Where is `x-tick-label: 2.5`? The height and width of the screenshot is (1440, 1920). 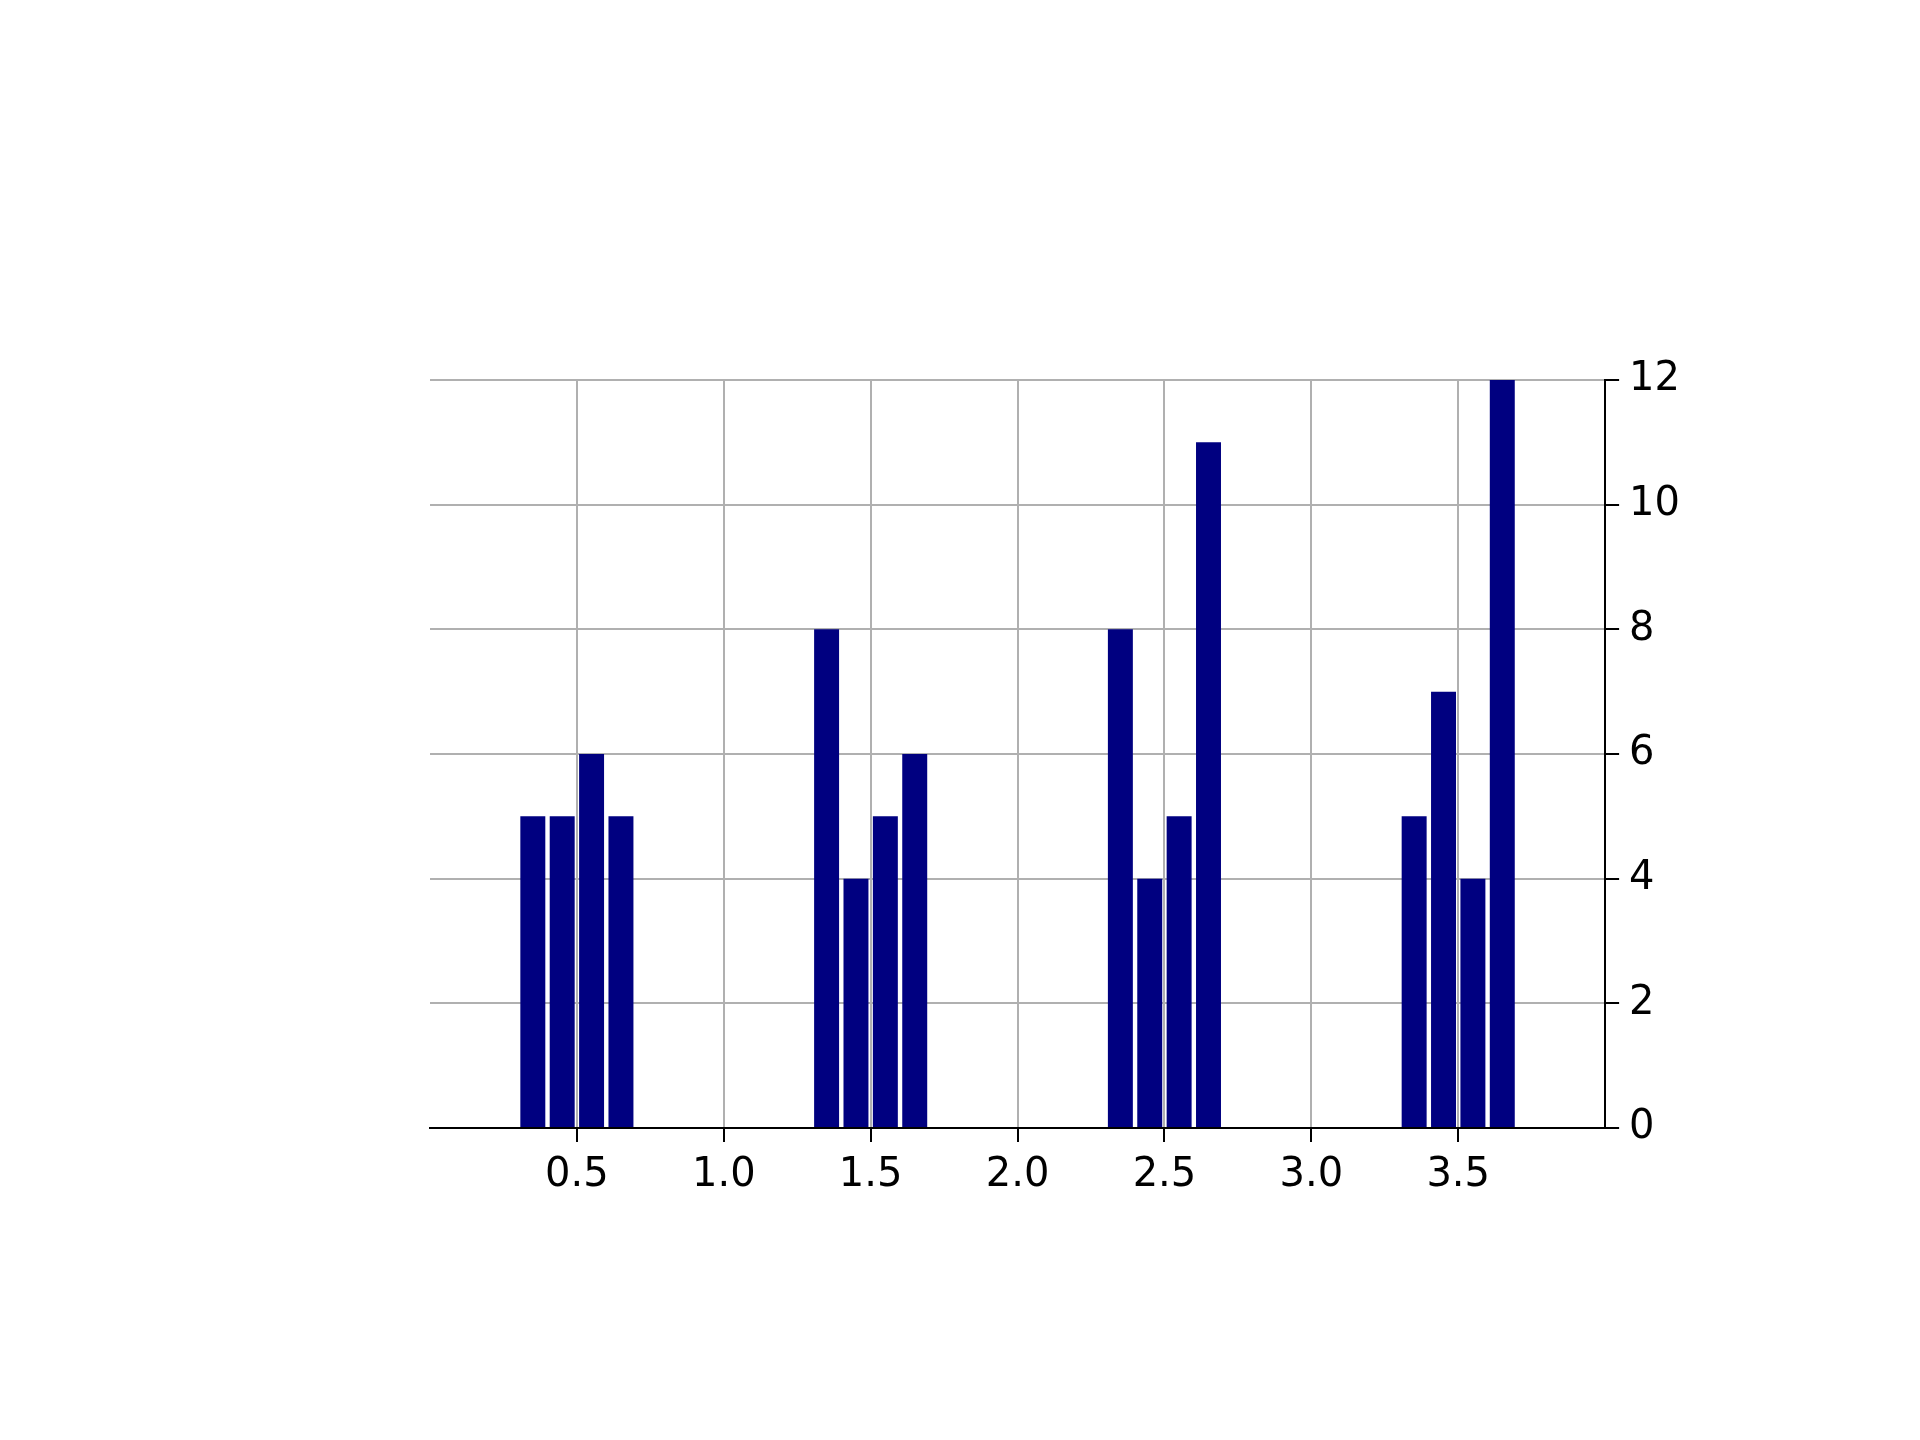 x-tick-label: 2.5 is located at coordinates (1164, 1172).